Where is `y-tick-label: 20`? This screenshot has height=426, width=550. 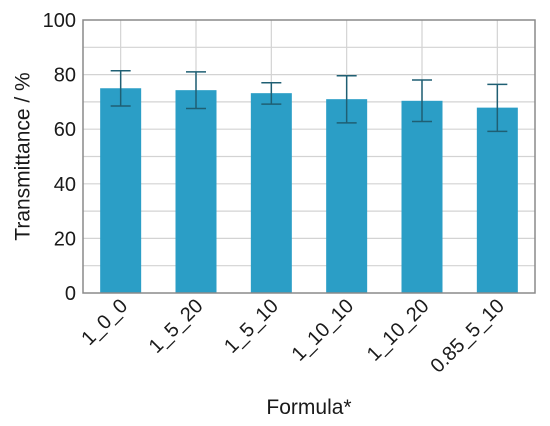
y-tick-label: 20 is located at coordinates (65, 239).